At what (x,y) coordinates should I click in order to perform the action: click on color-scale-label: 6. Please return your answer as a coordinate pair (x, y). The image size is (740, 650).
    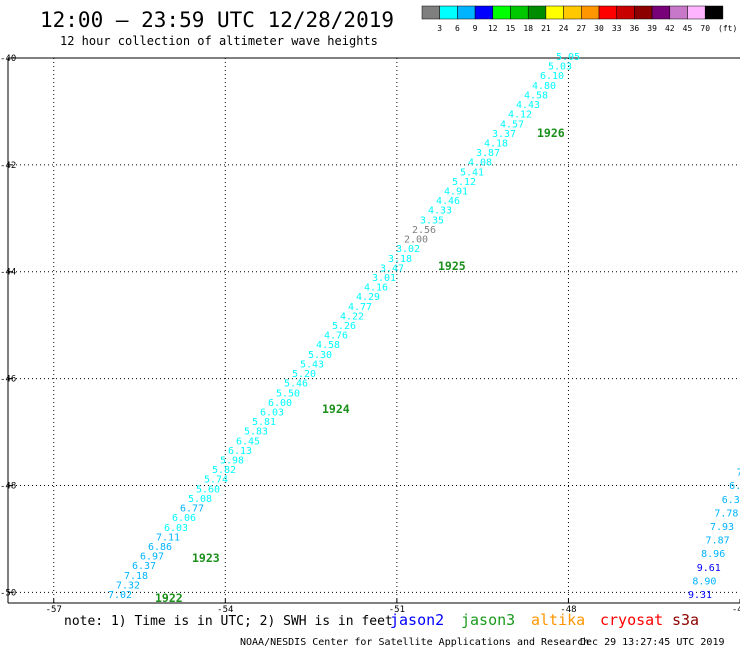
    Looking at the image, I should click on (457, 28).